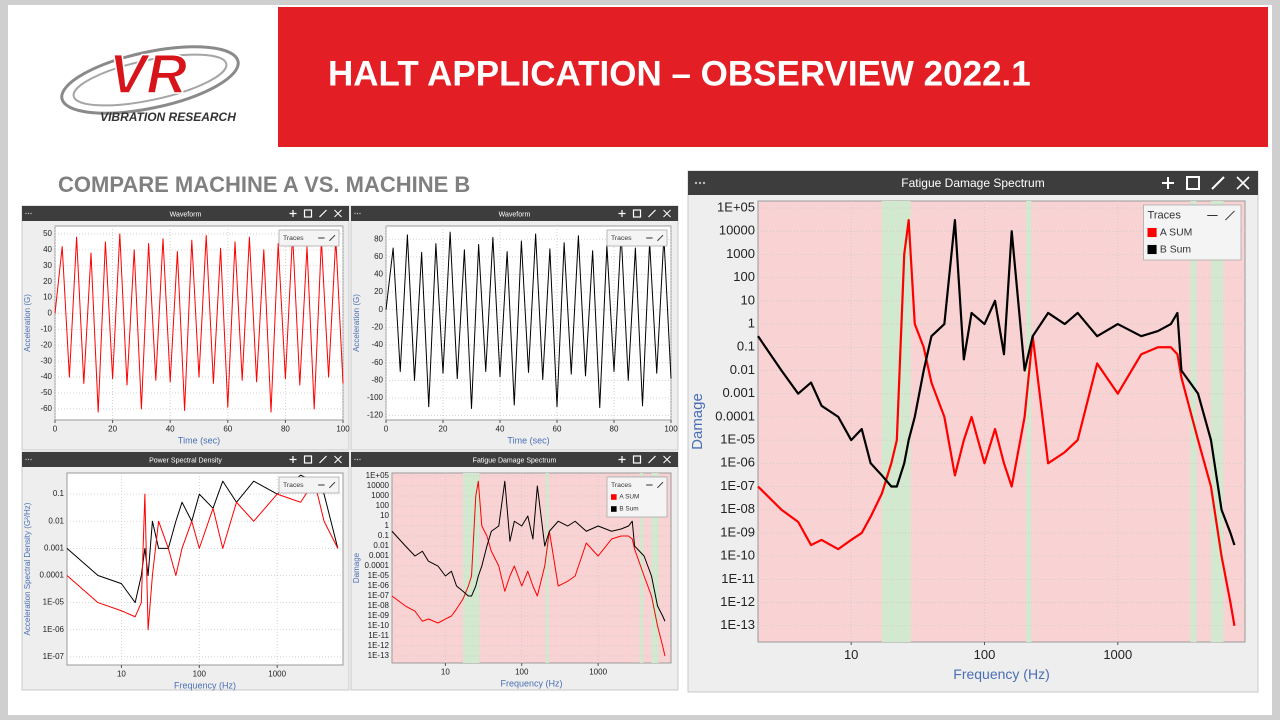 The width and height of the screenshot is (1280, 720). Describe the element at coordinates (227, 428) in the screenshot. I see `x-tick-label: 60` at that location.